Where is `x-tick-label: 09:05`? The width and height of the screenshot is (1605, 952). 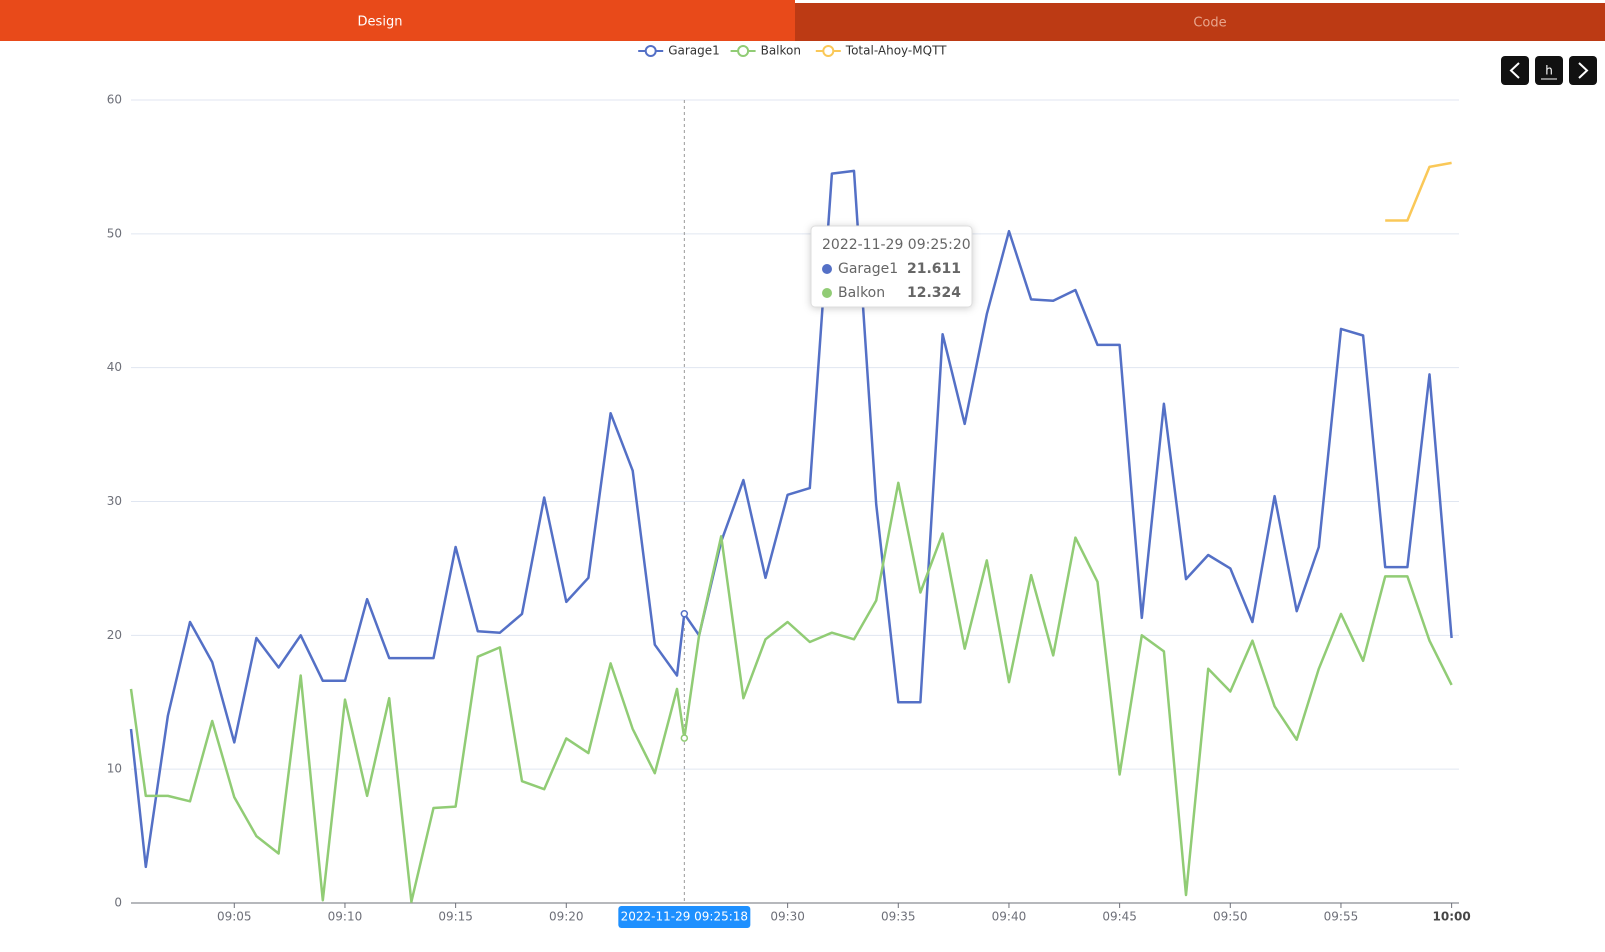
x-tick-label: 09:05 is located at coordinates (234, 917).